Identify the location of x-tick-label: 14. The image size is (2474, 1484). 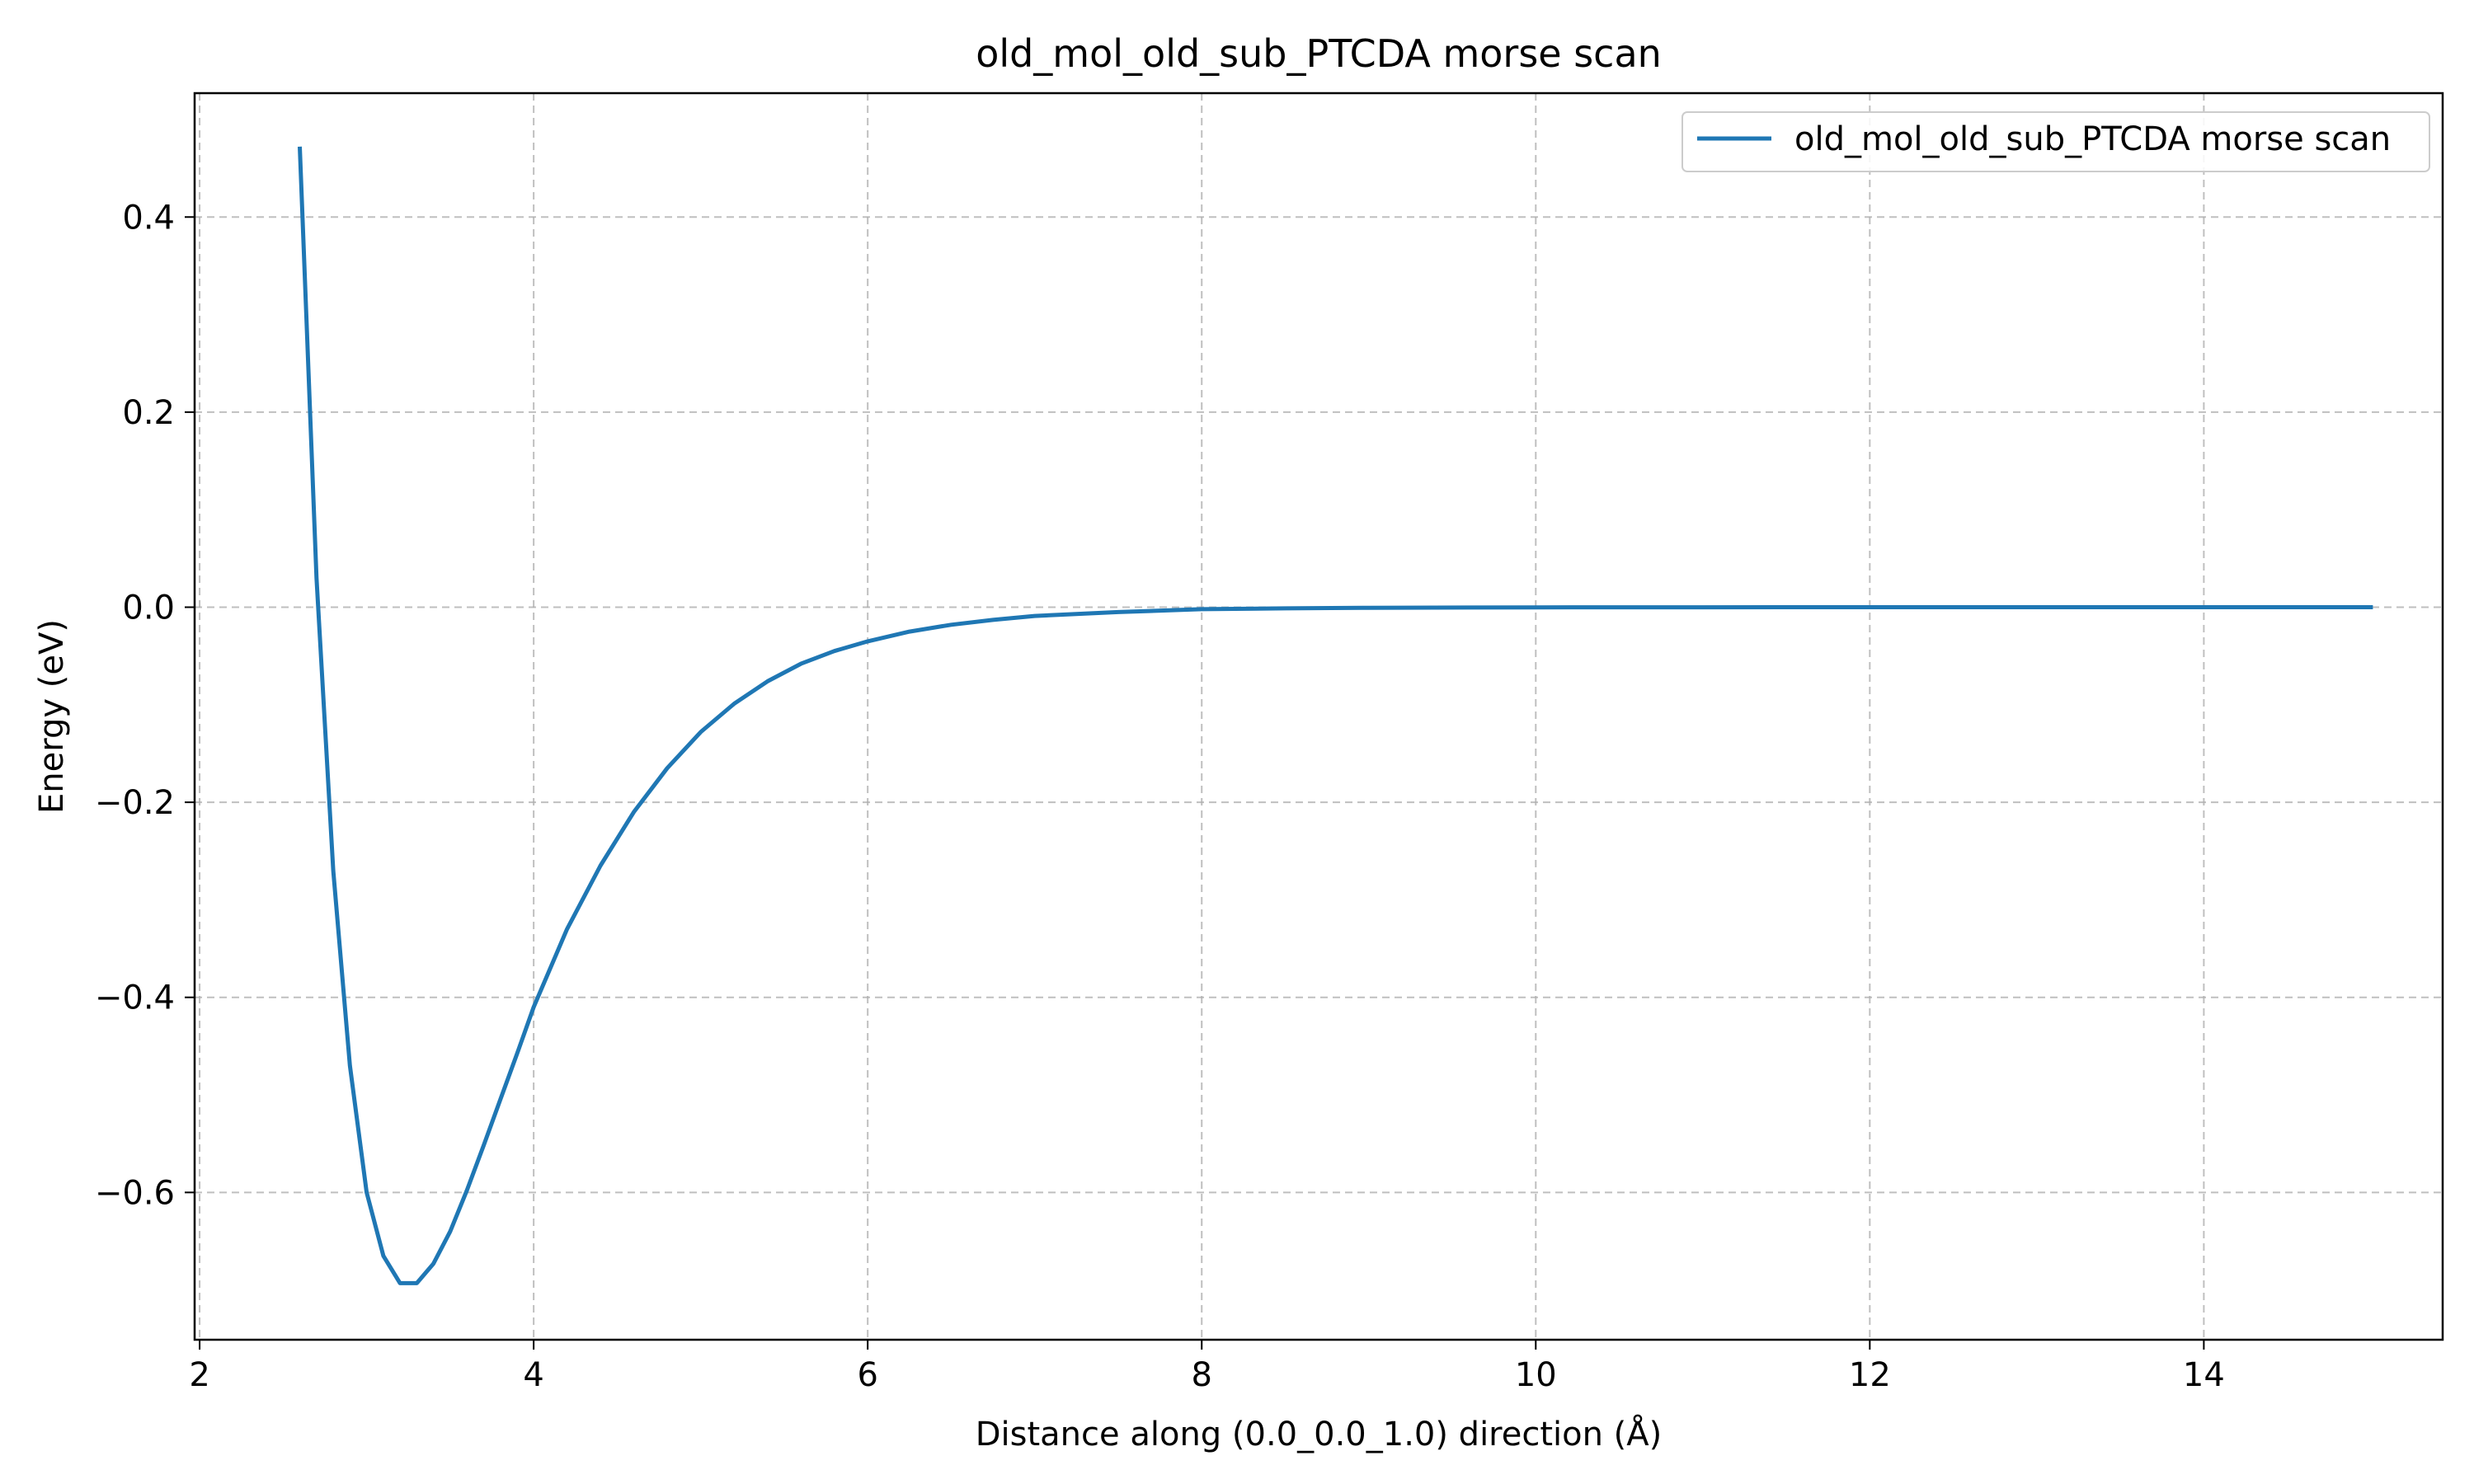
(2204, 1375).